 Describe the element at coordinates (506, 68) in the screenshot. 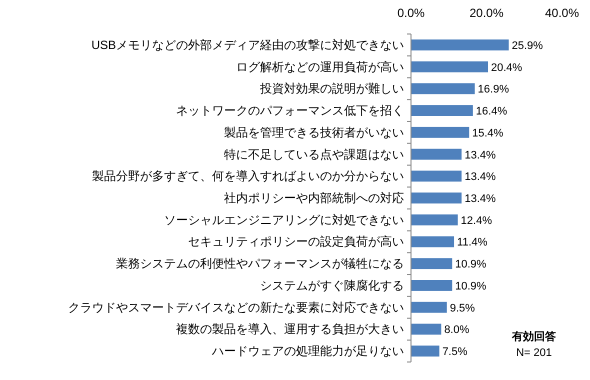

I see `data-label: 20.4%` at that location.